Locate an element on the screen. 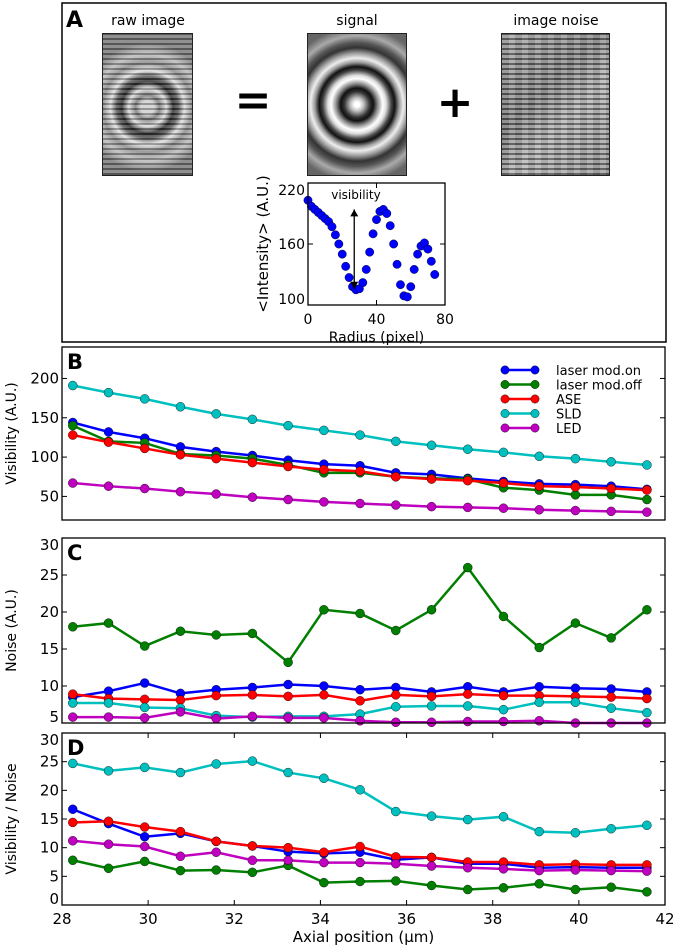 The width and height of the screenshot is (675, 950). legend-label: ASE is located at coordinates (568, 400).